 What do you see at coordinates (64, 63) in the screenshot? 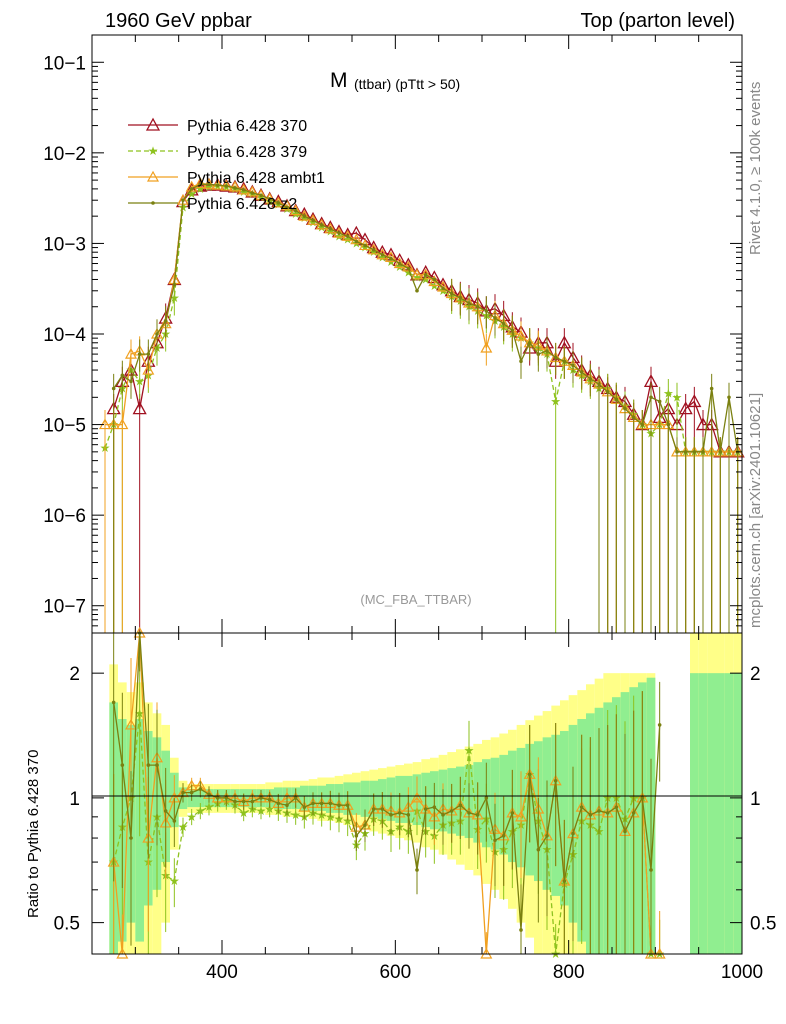
I see `y-tick-label: 10−1` at bounding box center [64, 63].